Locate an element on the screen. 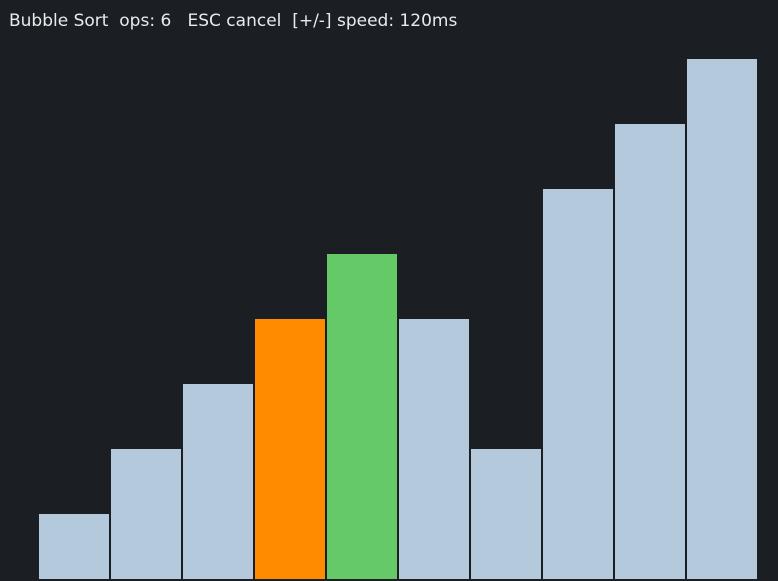 The width and height of the screenshot is (778, 581). cancel-hint: ESC cancel is located at coordinates (234, 21).